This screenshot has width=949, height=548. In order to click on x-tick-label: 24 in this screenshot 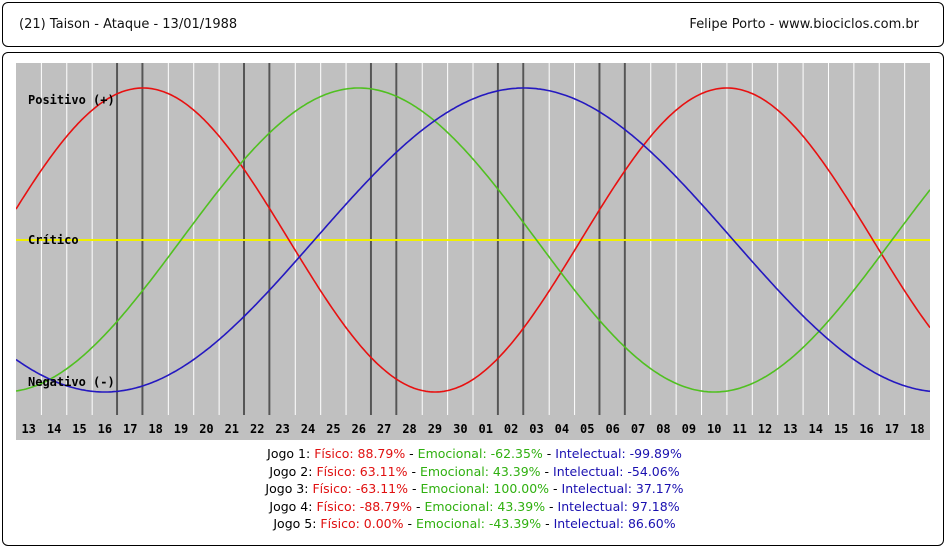, I will do `click(308, 429)`.